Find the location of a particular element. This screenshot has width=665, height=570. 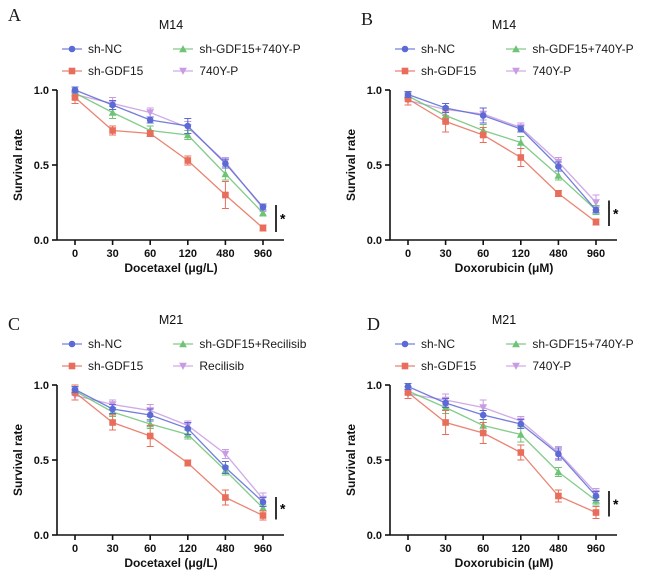

y-axis-label: Survival rate is located at coordinates (18, 165).